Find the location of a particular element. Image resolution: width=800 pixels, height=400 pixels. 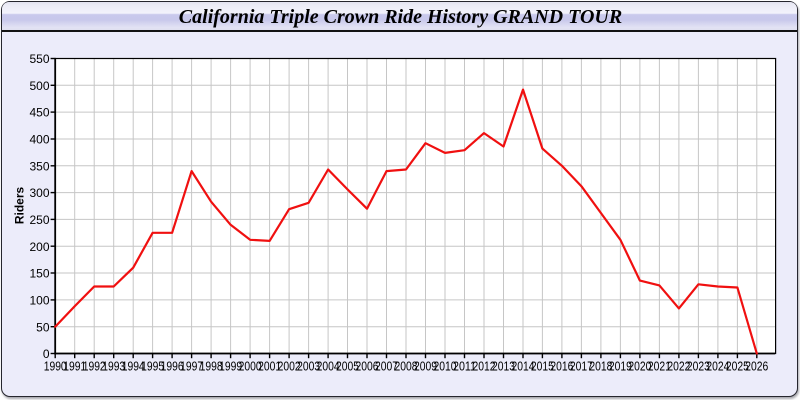

svg-text: 500 is located at coordinates (39, 86).